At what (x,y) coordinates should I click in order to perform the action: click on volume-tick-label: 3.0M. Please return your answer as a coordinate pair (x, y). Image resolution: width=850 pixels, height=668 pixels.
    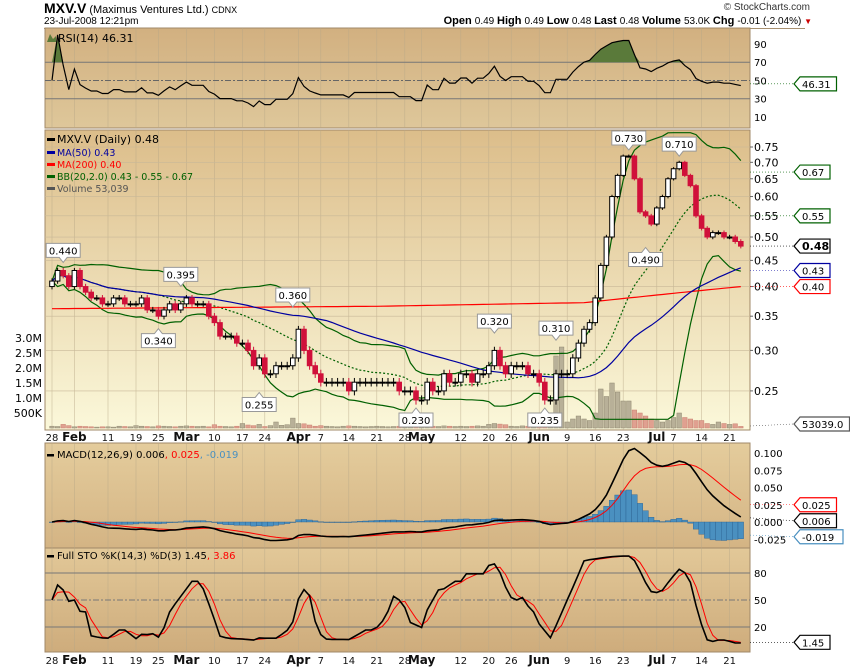
    Looking at the image, I should click on (28, 338).